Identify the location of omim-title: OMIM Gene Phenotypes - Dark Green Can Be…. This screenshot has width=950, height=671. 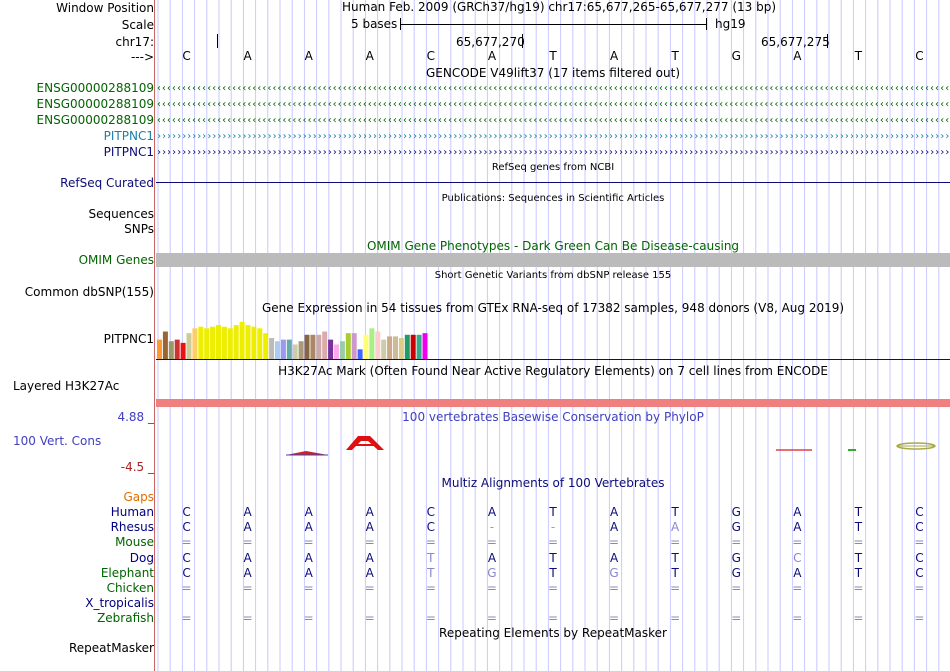
(553, 246).